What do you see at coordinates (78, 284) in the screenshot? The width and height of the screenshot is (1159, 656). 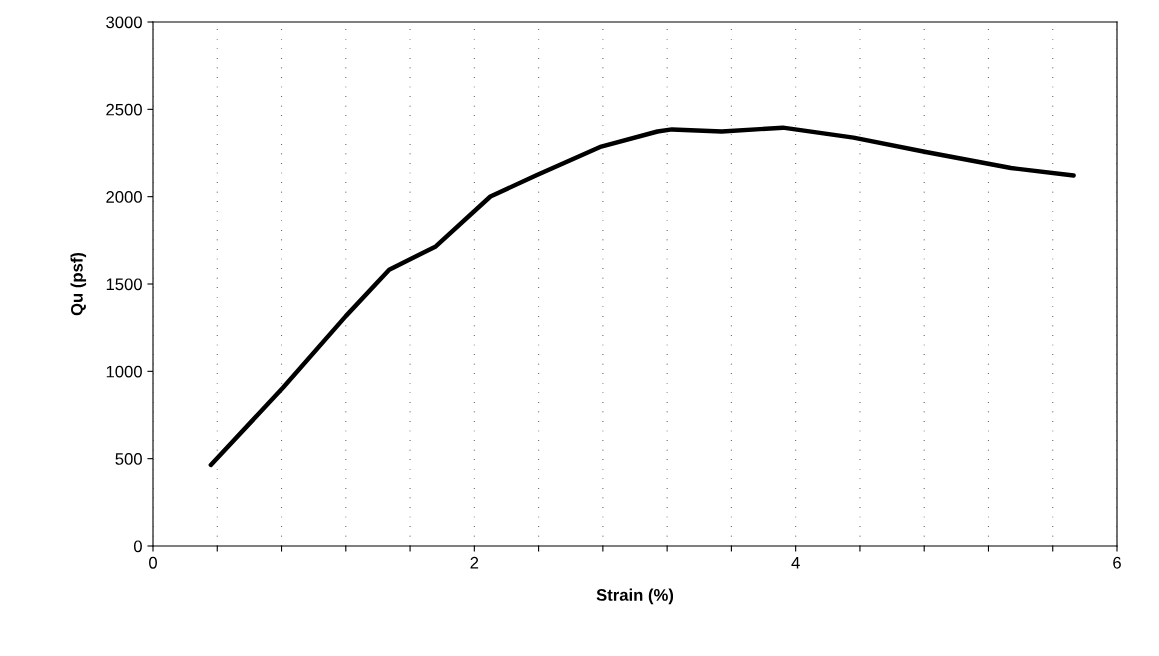 I see `y-axis-title: Qu (psf)` at bounding box center [78, 284].